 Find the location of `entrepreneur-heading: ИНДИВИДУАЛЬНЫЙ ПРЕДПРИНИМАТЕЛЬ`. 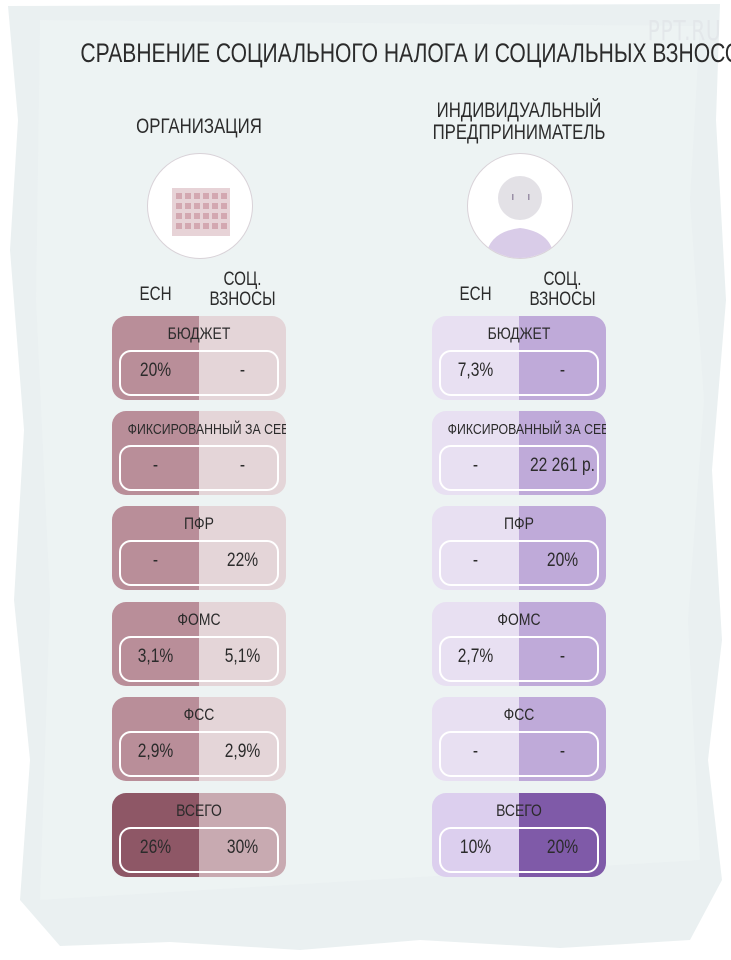

entrepreneur-heading: ИНДИВИДУАЛЬНЫЙ ПРЕДПРИНИМАТЕЛЬ is located at coordinates (519, 122).